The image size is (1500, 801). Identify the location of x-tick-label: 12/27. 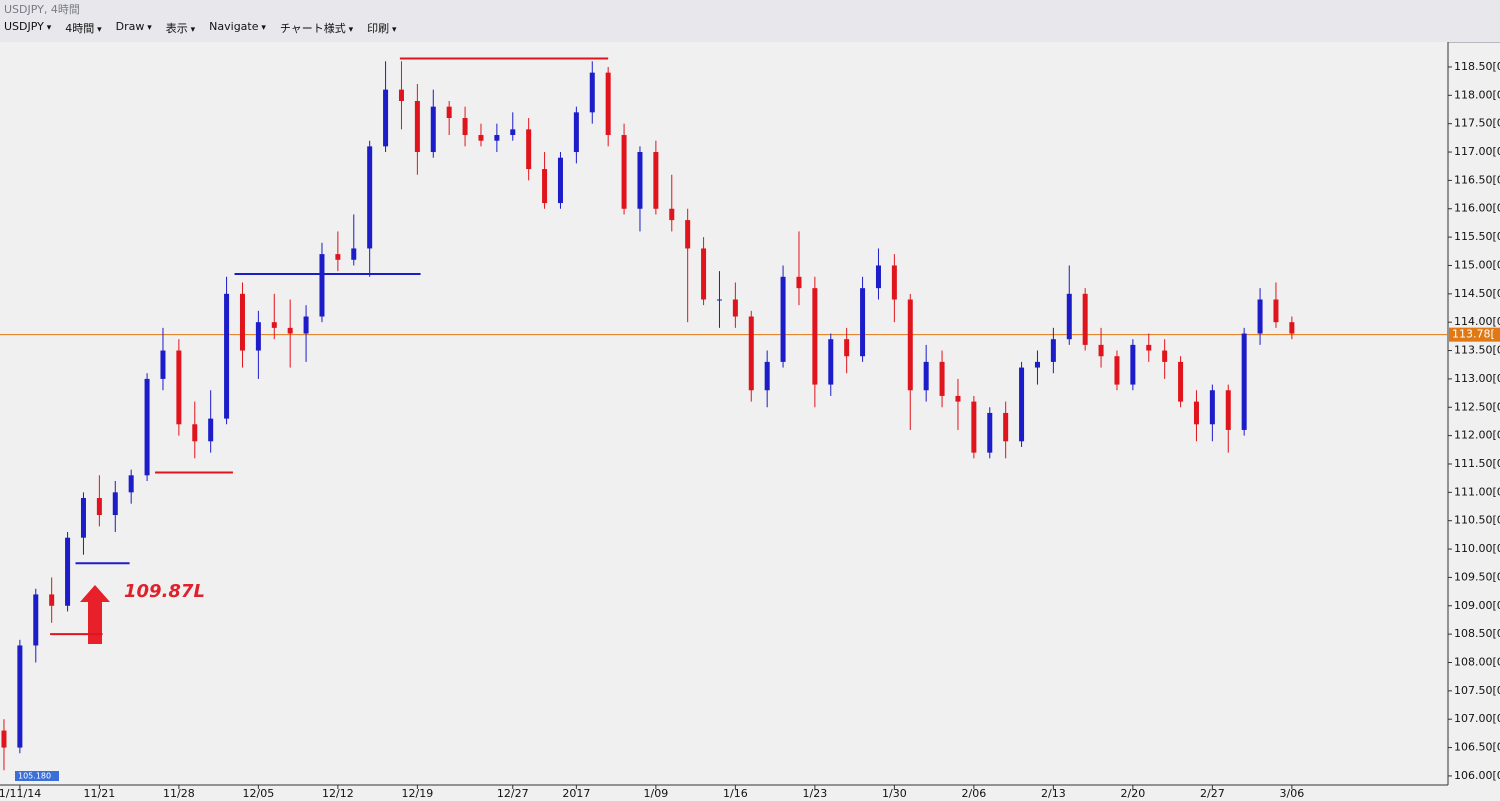
(513, 793).